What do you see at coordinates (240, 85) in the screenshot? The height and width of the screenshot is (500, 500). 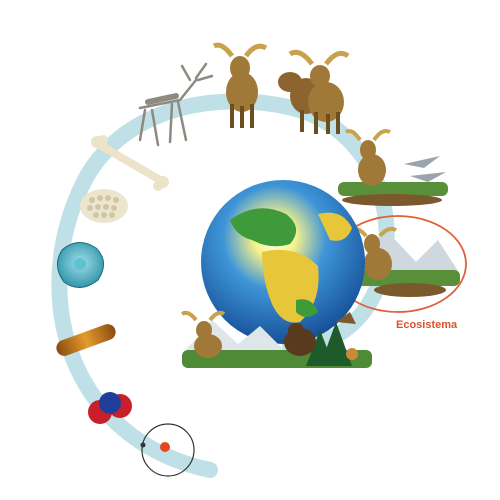 I see `moose-organism-icon` at bounding box center [240, 85].